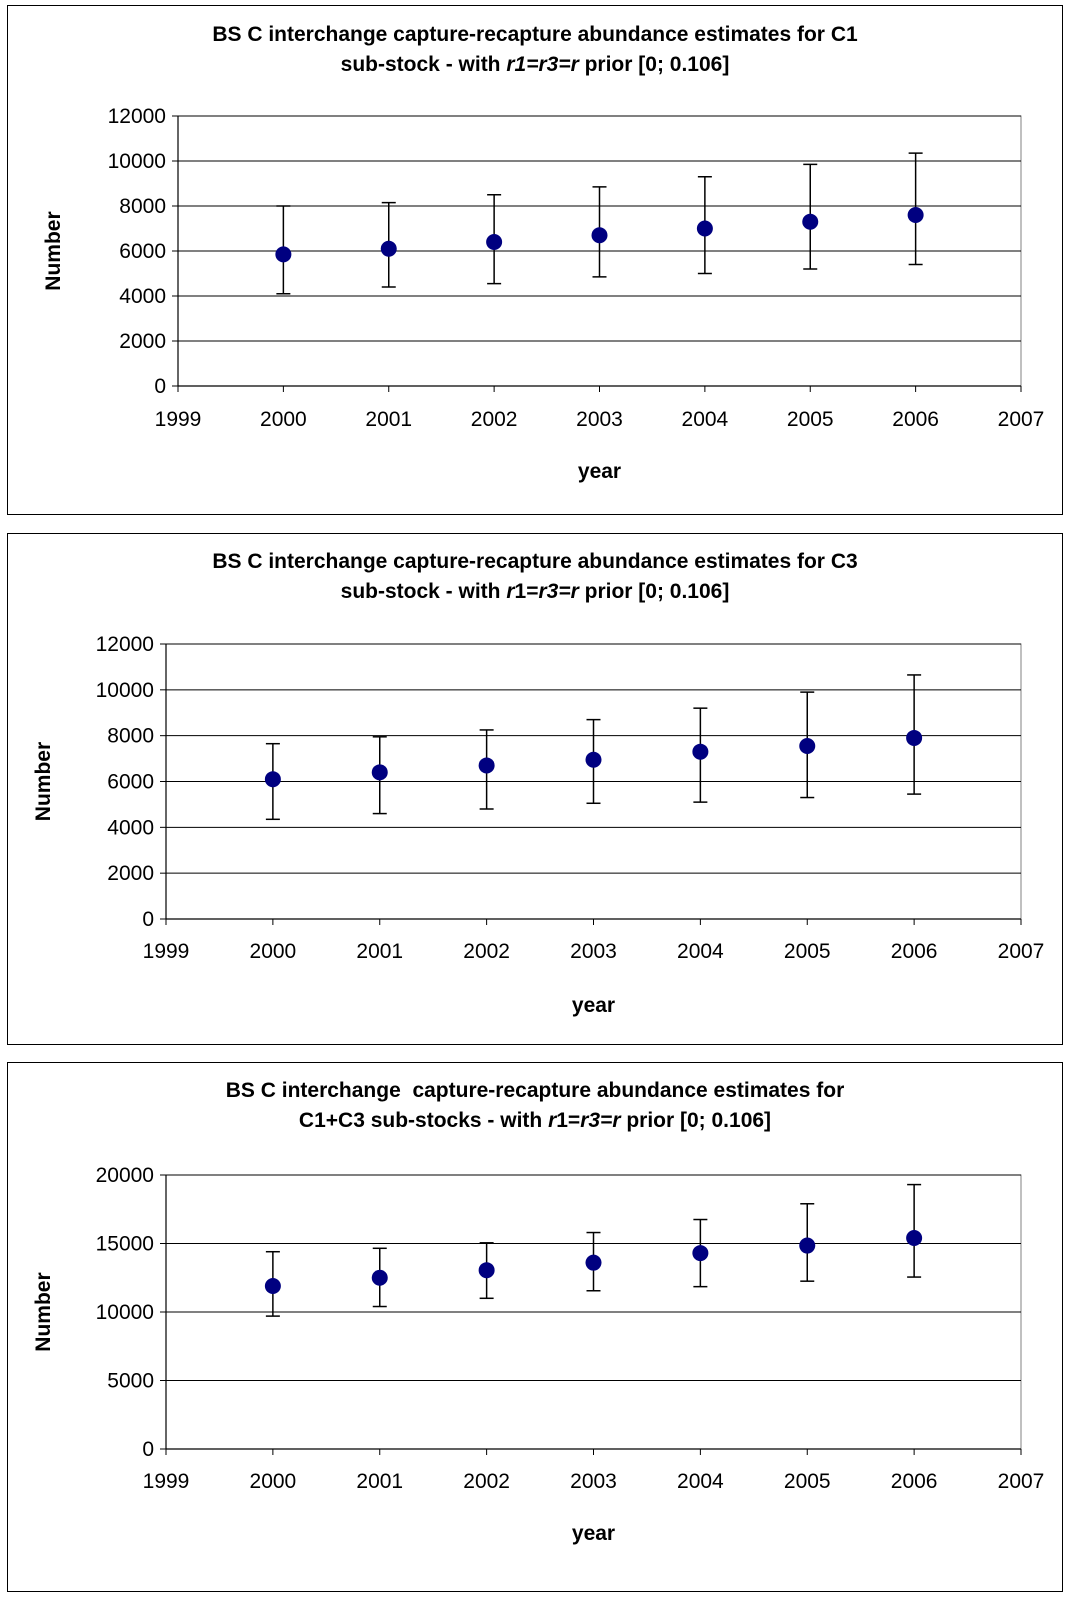  I want to click on y-tick-label: 20000, so click(125, 1175).